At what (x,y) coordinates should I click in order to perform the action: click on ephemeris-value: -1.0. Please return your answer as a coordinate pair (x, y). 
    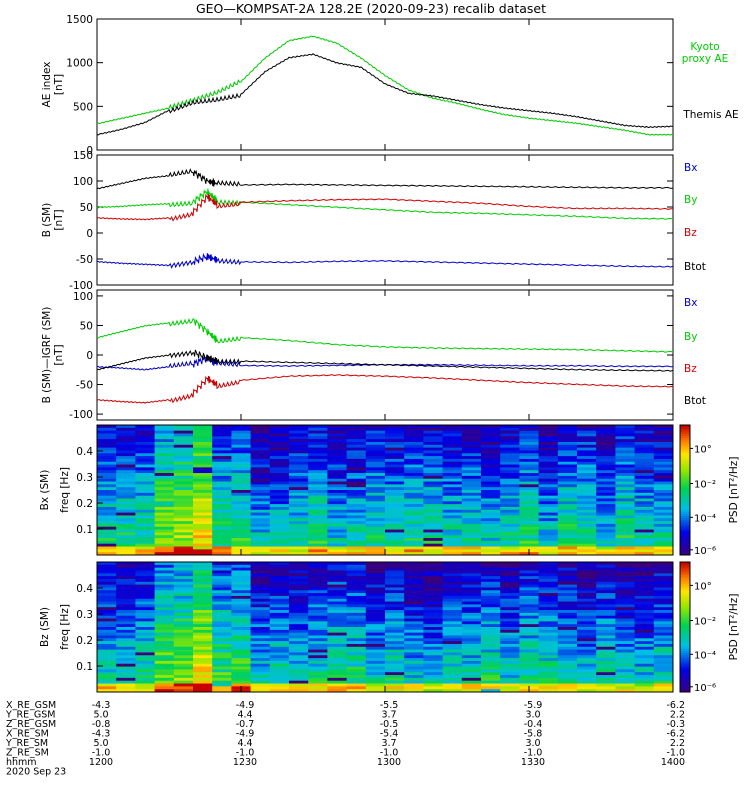
    Looking at the image, I should click on (533, 753).